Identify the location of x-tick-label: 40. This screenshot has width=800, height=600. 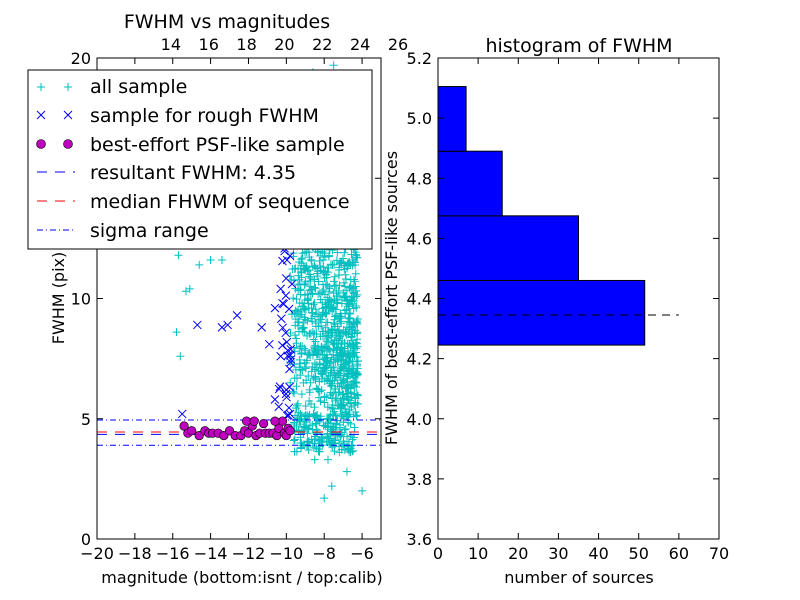
(598, 553).